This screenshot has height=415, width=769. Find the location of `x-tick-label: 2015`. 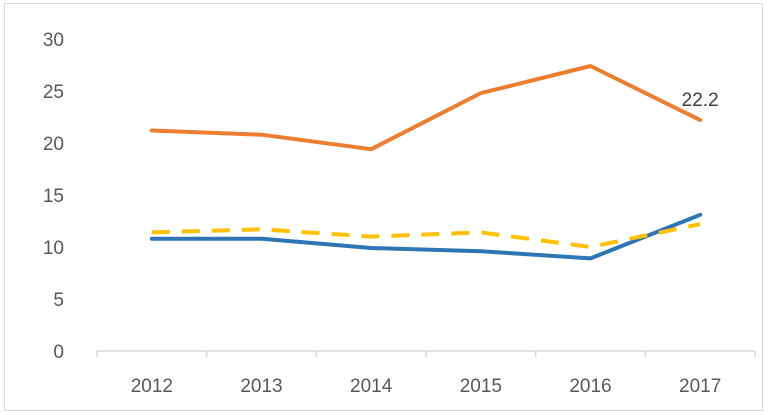

x-tick-label: 2015 is located at coordinates (481, 386).